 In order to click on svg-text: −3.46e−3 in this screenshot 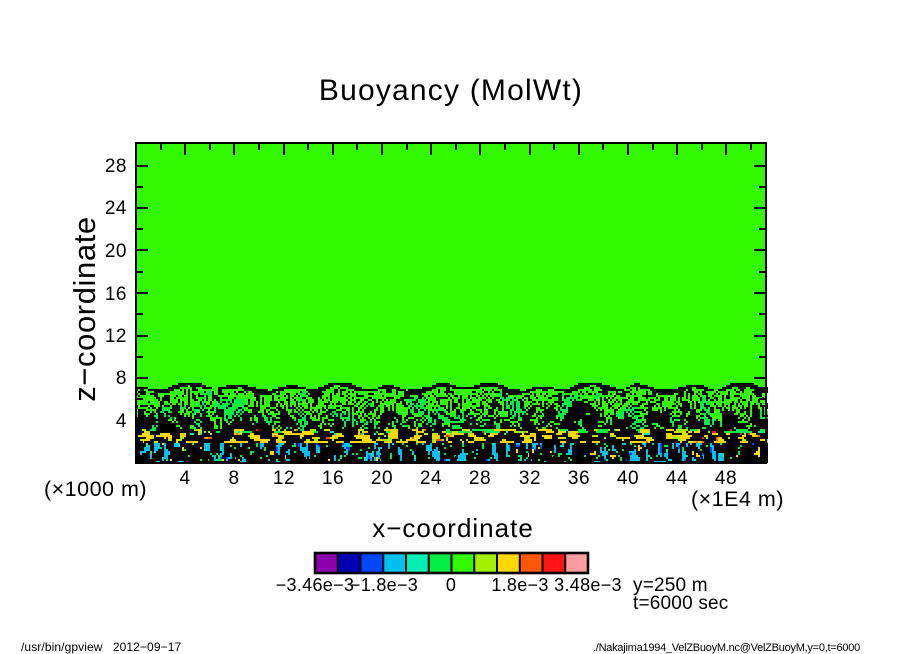, I will do `click(315, 585)`.